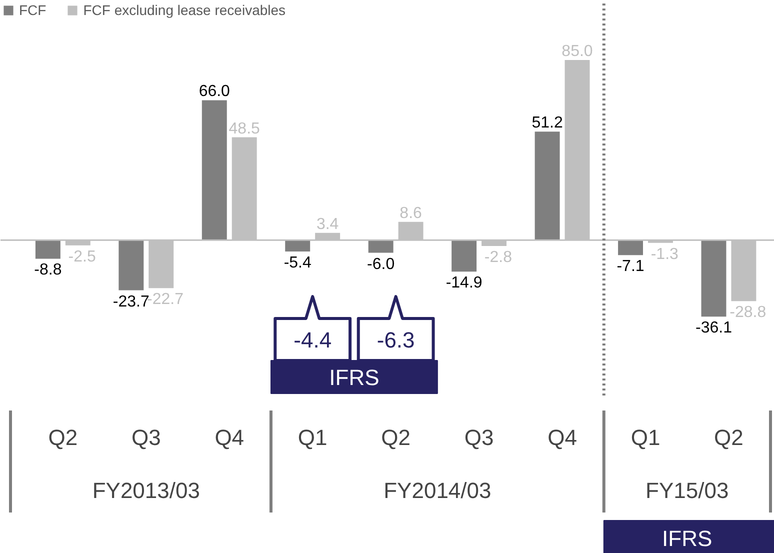 This screenshot has width=774, height=553. What do you see at coordinates (464, 283) in the screenshot?
I see `data-label: -14.9` at bounding box center [464, 283].